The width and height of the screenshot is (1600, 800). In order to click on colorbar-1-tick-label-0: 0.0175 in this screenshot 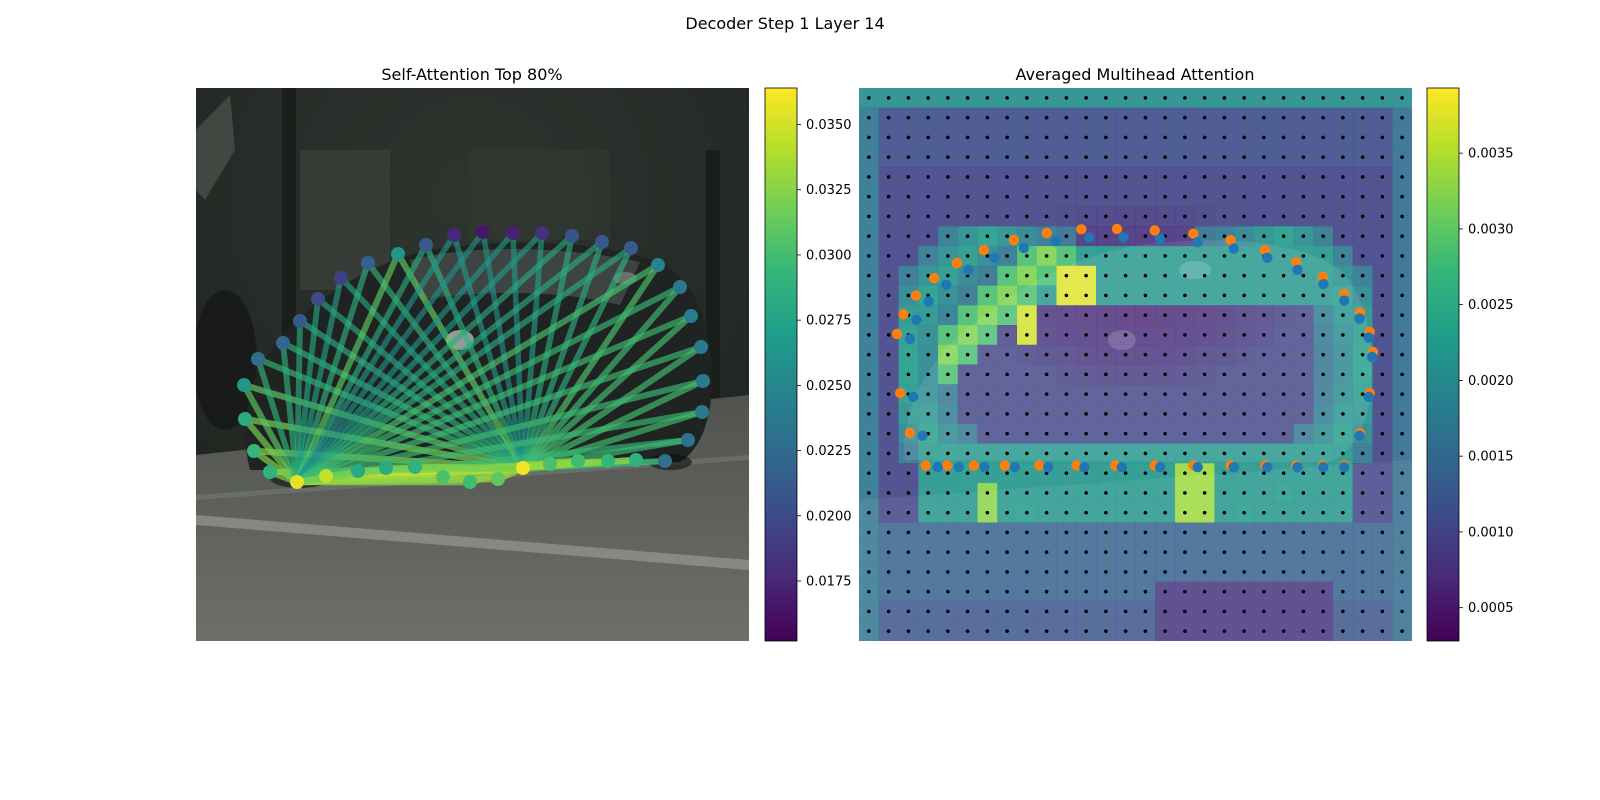, I will do `click(829, 582)`.